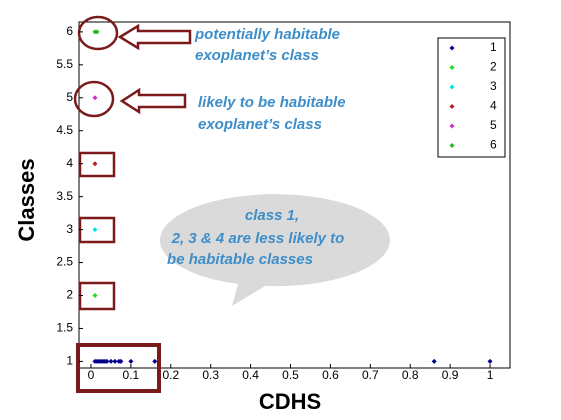  I want to click on legend-label: 2, so click(493, 67).